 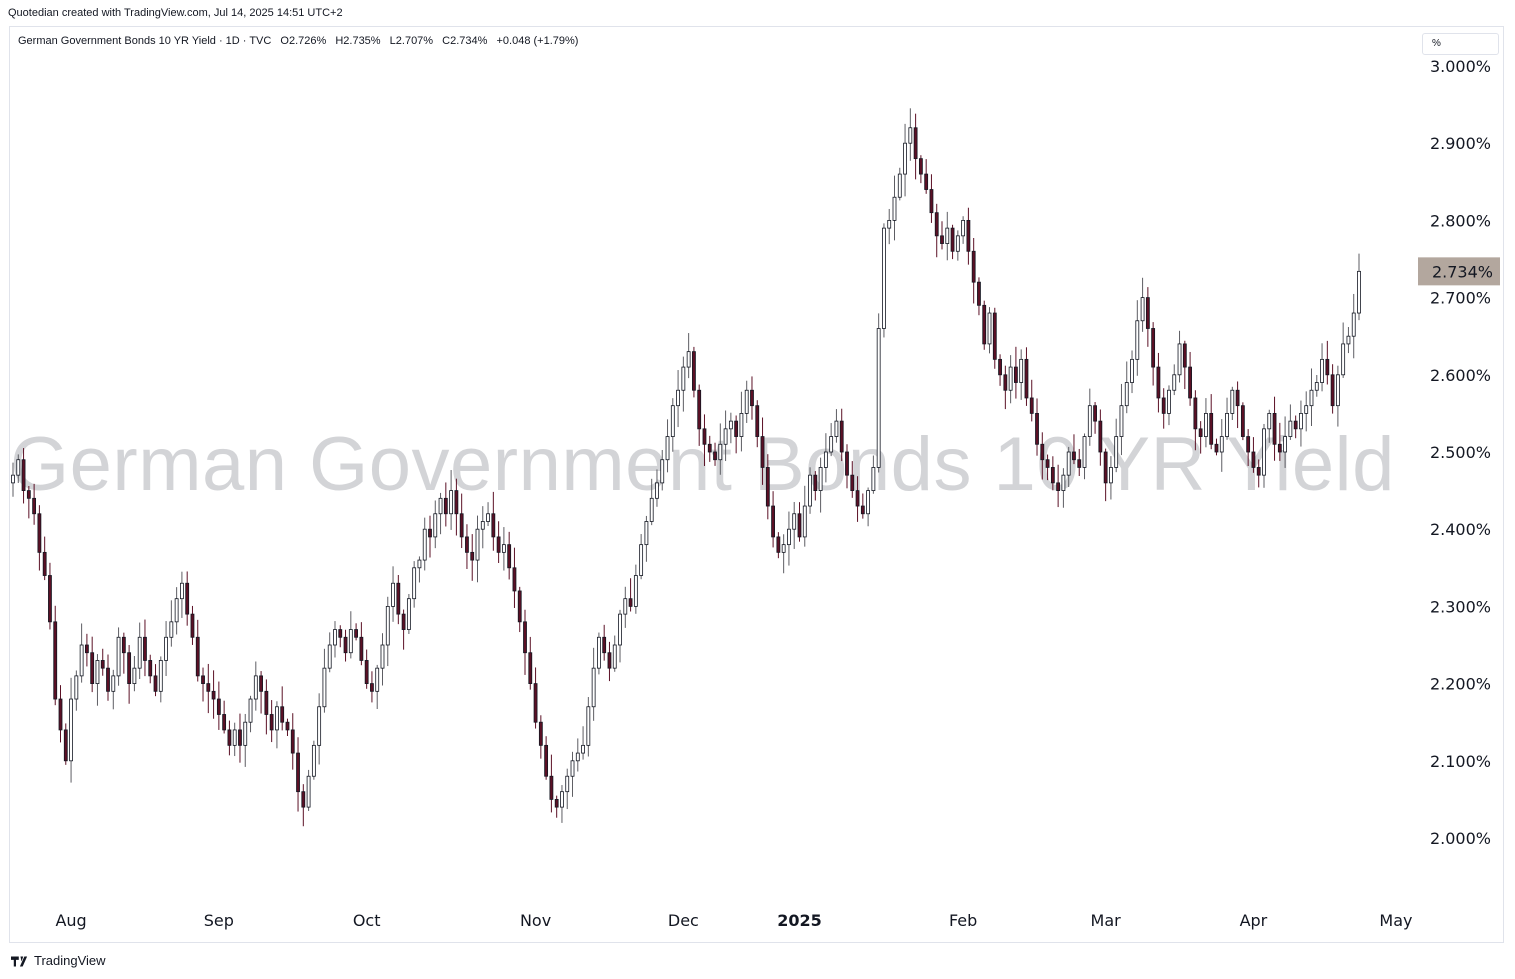 I want to click on last-value-text: 2.734%, so click(x=1462, y=271).